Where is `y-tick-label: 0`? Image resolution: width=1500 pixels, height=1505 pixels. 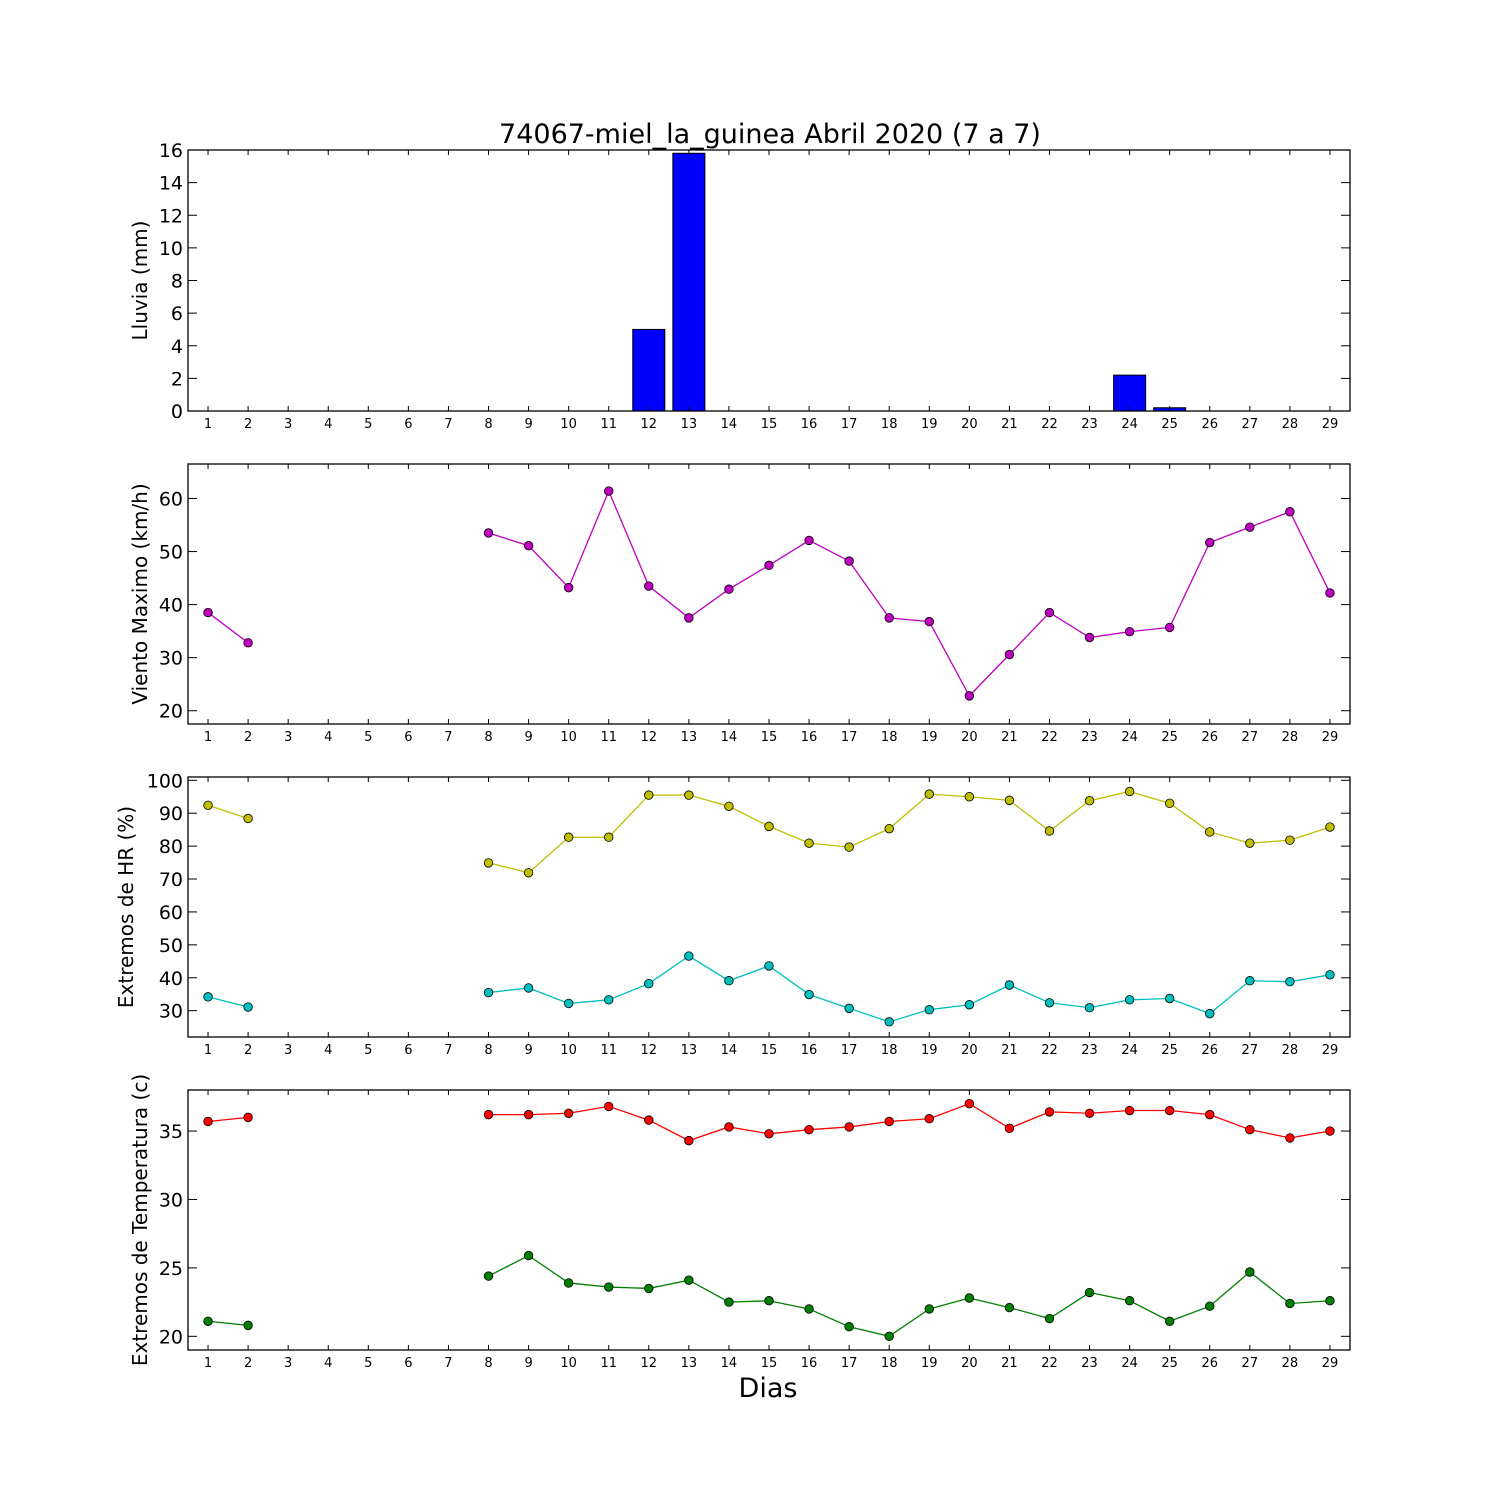 y-tick-label: 0 is located at coordinates (177, 412).